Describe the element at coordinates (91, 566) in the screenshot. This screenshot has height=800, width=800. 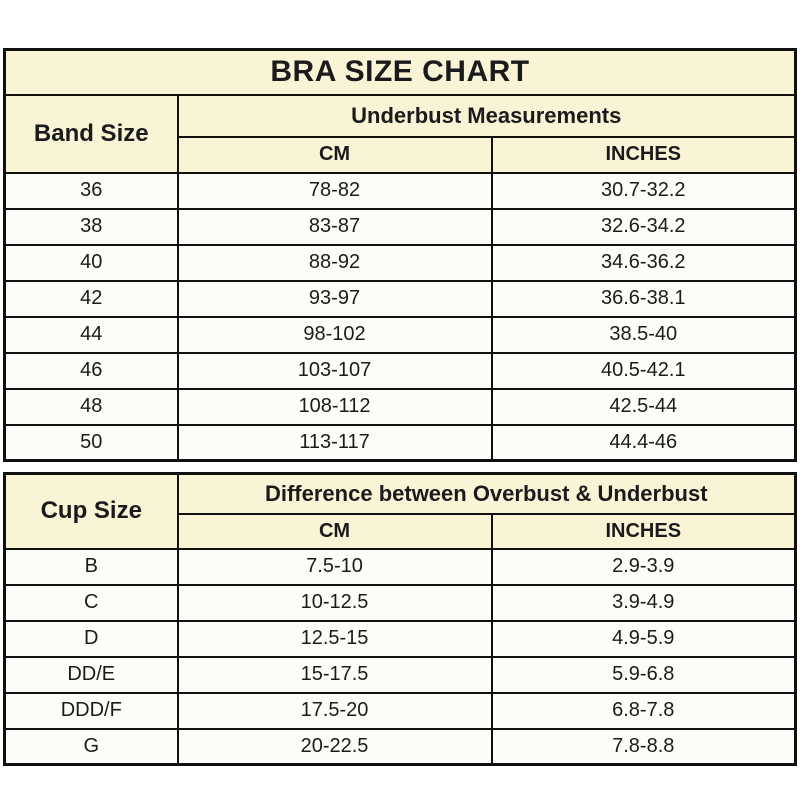
I see `cup-value: B` at that location.